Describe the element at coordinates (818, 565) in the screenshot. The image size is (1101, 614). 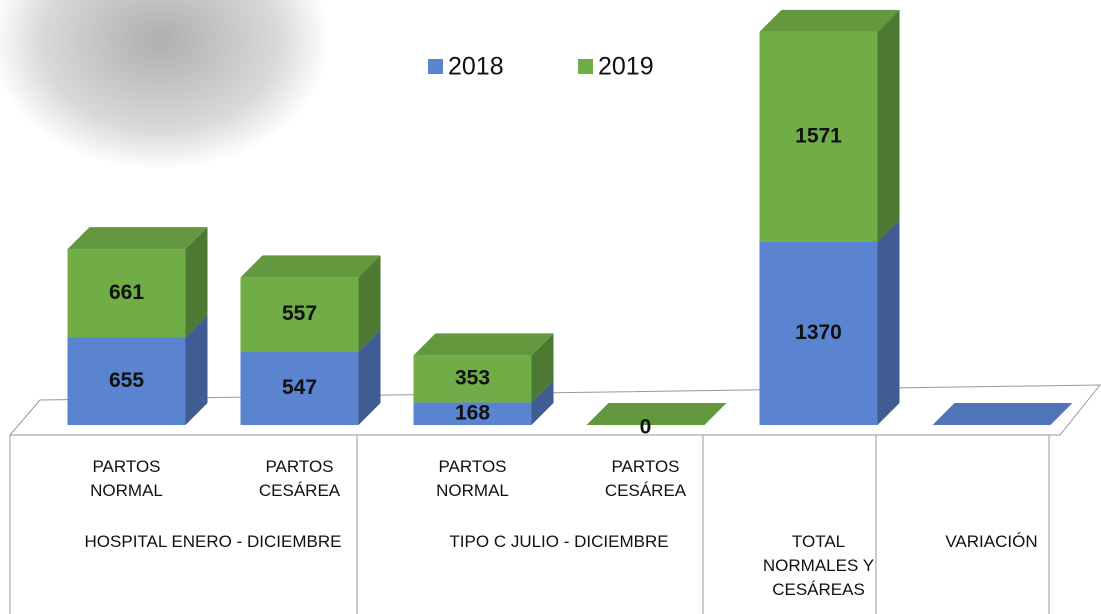
I see `group-label: TOTAL NORMALES Y CESÁREAS` at that location.